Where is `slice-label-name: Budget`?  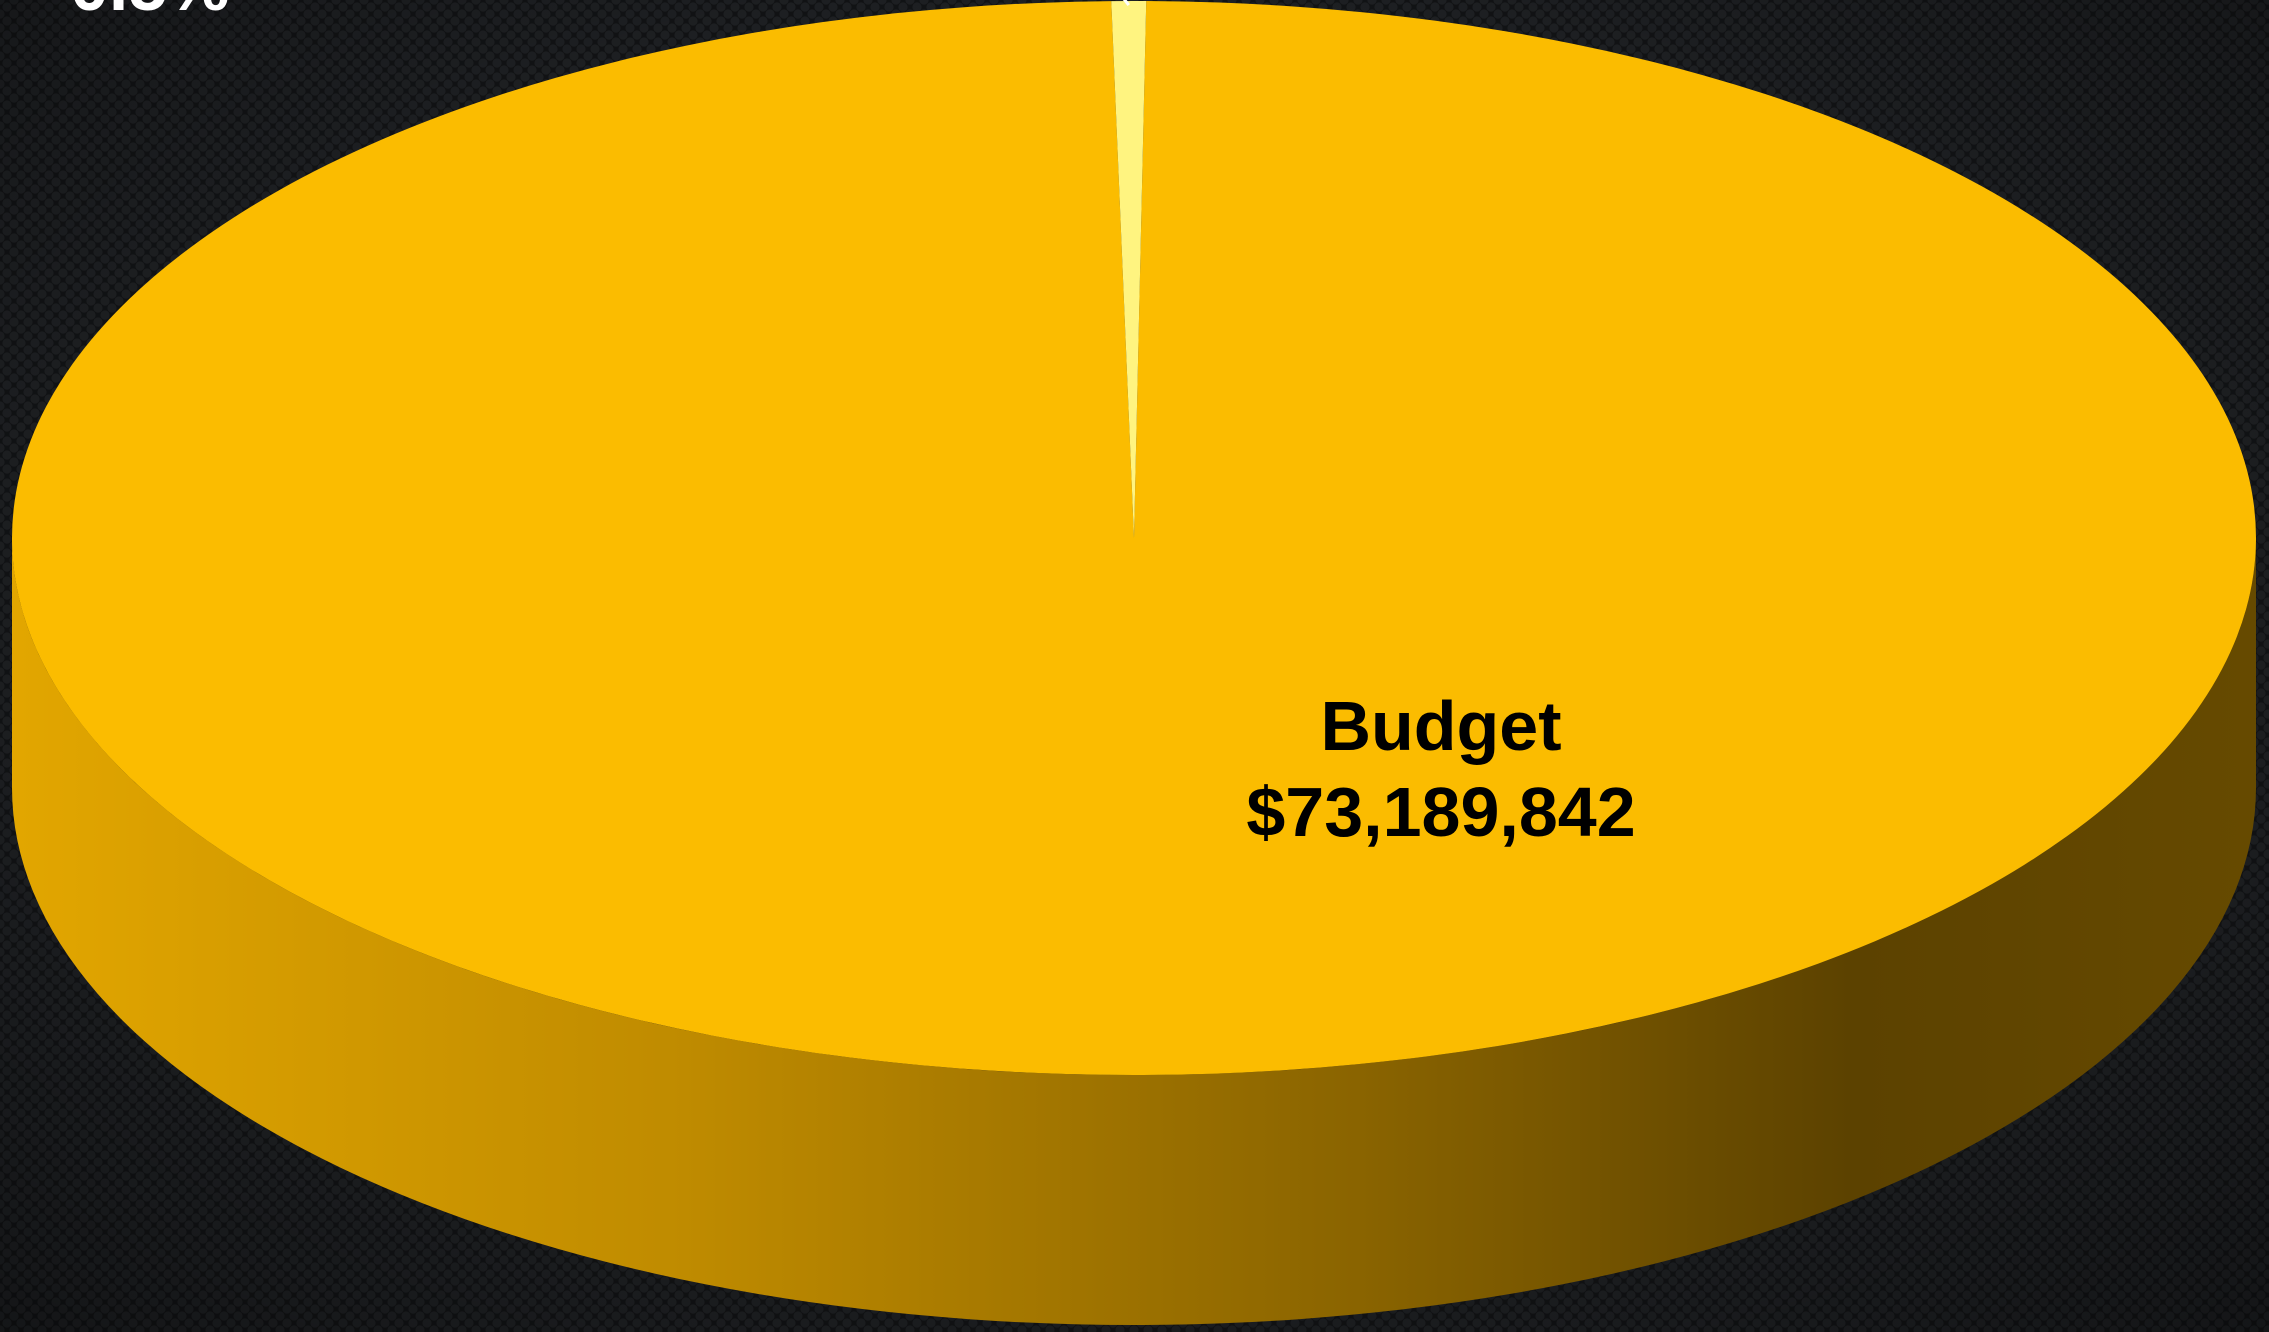
slice-label-name: Budget is located at coordinates (1440, 726).